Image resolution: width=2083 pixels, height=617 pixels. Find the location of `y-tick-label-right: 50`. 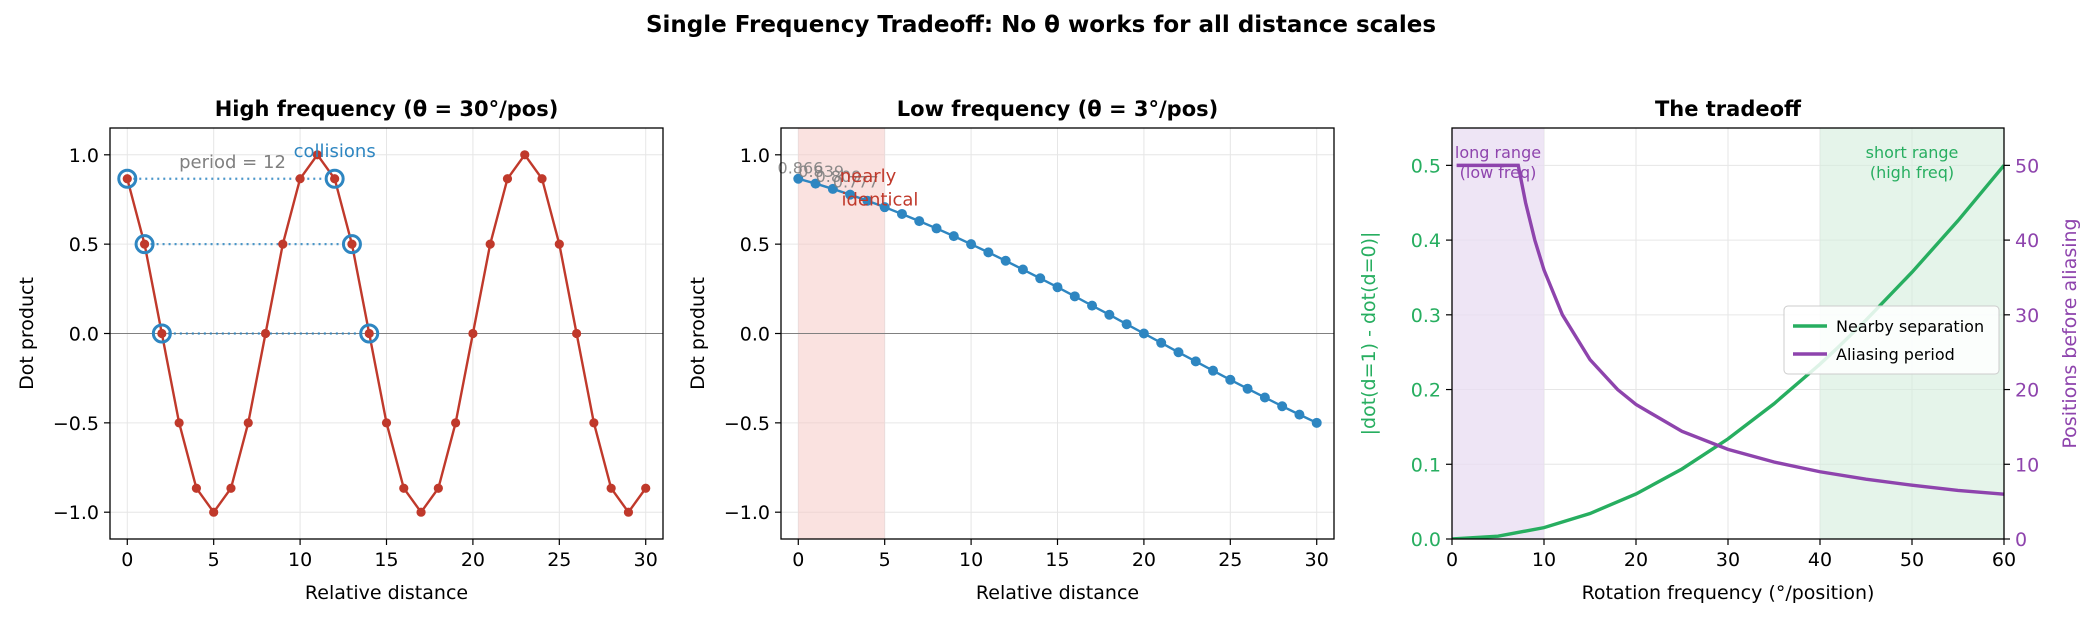

y-tick-label-right: 50 is located at coordinates (2027, 166).